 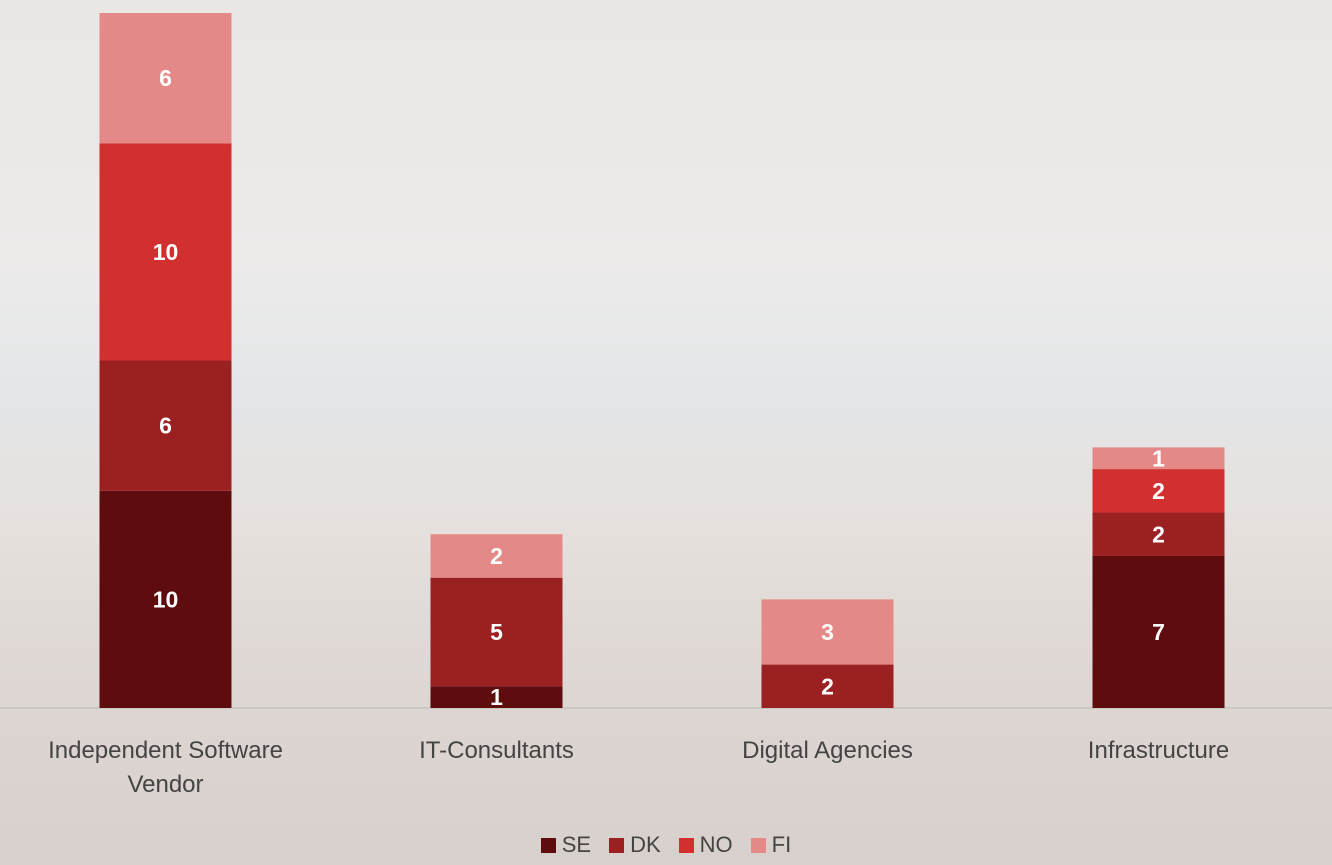 I want to click on x-tick-label: Independent Software Vendor, so click(x=165, y=767).